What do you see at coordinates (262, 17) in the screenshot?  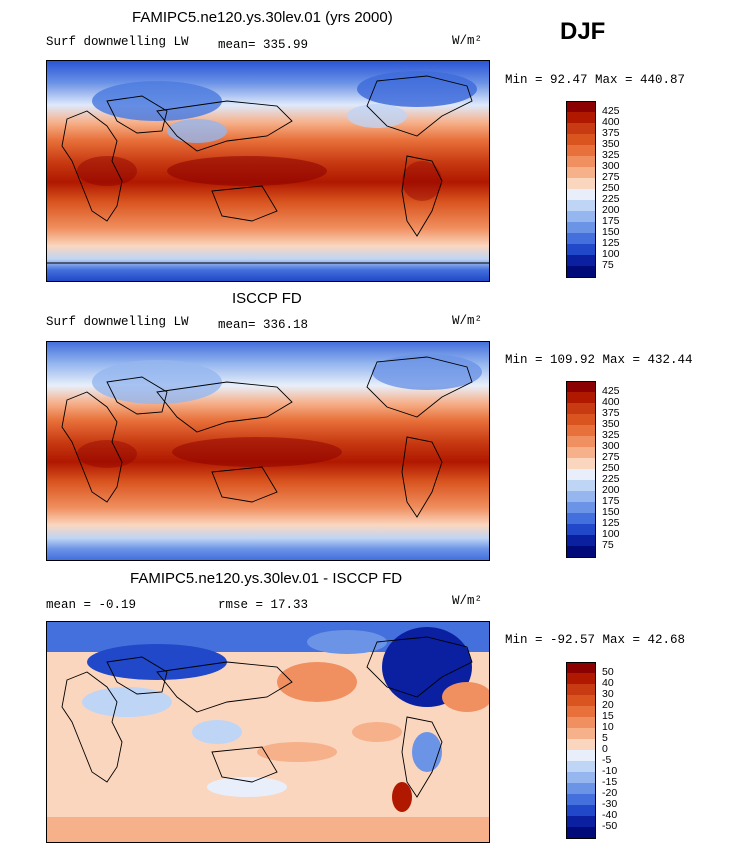 I see `panel-1-title: FAMIPC5.ne120.ys.30lev.01 (yrs 2000)` at bounding box center [262, 17].